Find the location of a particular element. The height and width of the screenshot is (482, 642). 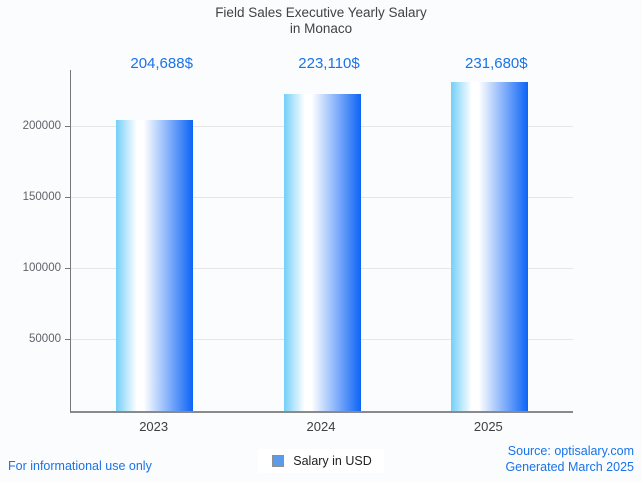

generated-text: Generated March 2025 is located at coordinates (569, 466).